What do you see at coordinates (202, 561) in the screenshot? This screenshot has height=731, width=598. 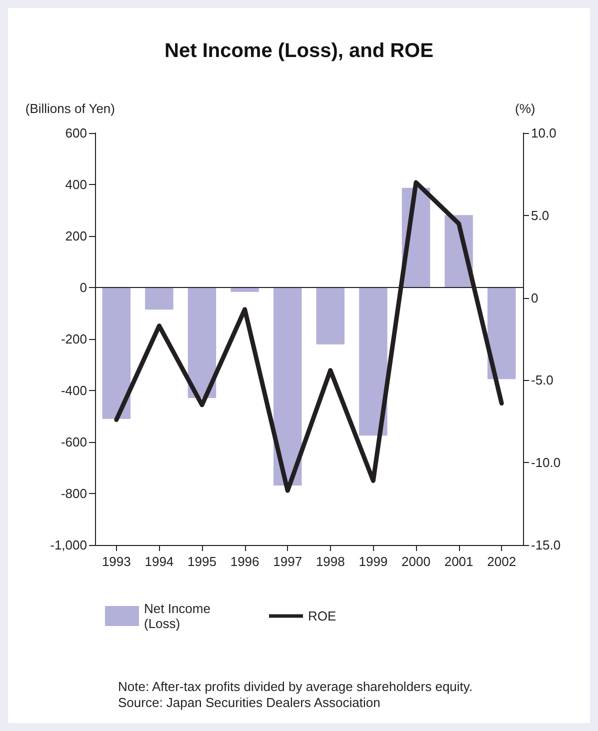 I see `x-tick-label: 1995` at bounding box center [202, 561].